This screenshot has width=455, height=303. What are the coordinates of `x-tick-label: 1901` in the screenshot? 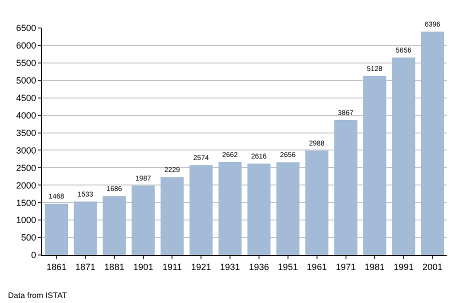 It's located at (143, 267).